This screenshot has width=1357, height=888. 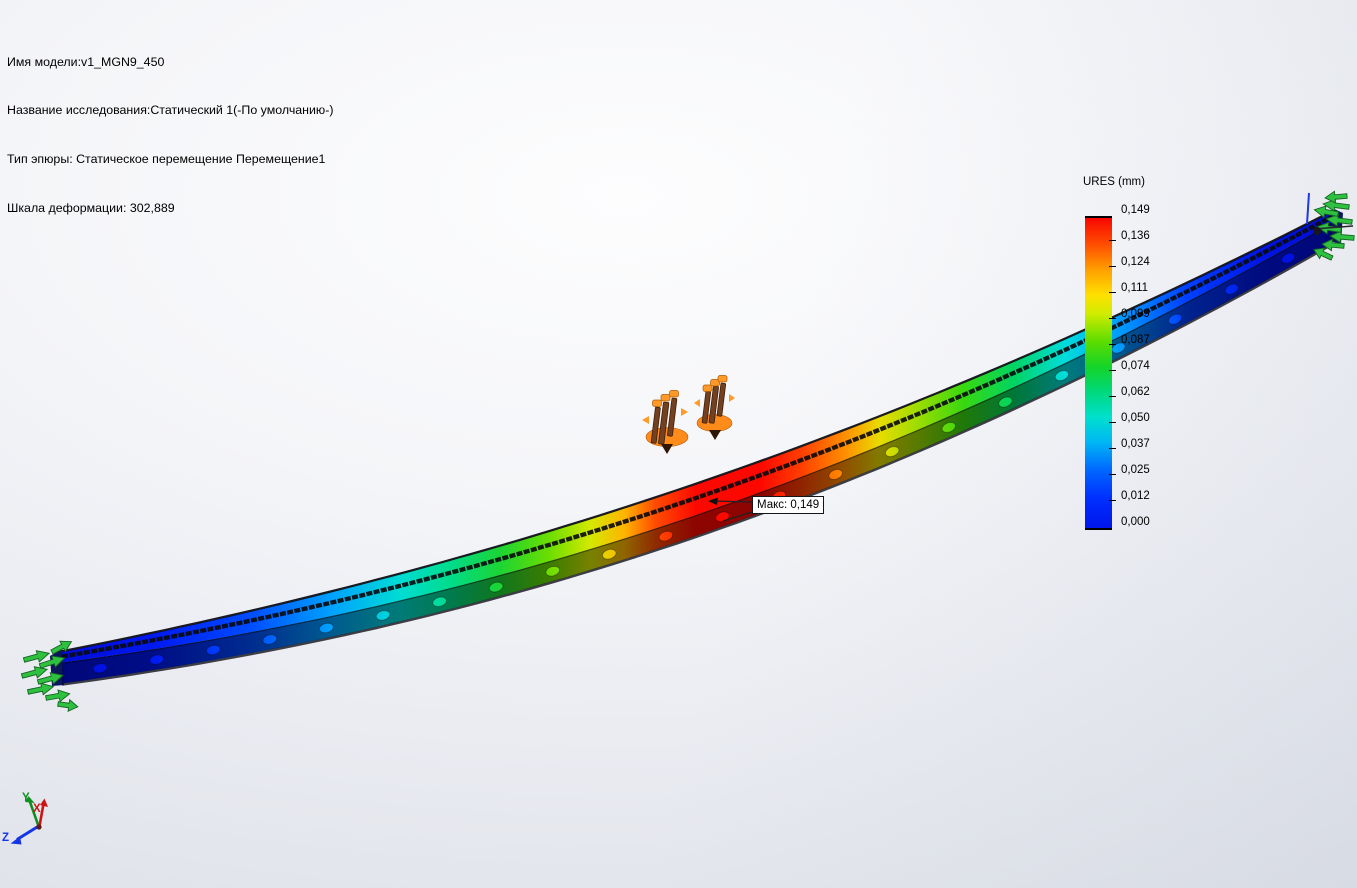 I want to click on leader-arrowhead, so click(x=713, y=501).